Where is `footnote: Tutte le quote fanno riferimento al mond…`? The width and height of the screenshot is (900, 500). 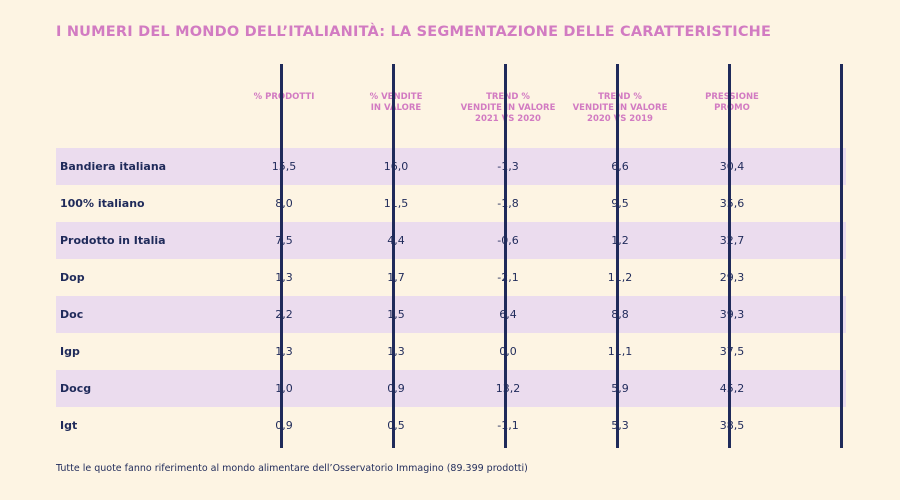 footnote: Tutte le quote fanno riferimento al mond… is located at coordinates (292, 468).